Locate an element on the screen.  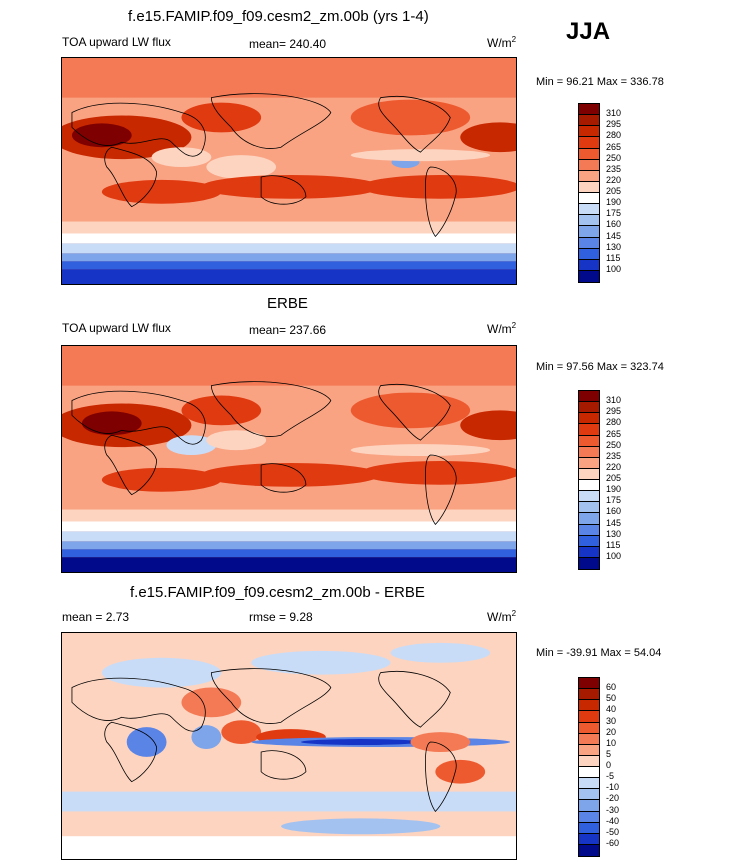
panel1-mean: mean= 240.40 is located at coordinates (288, 44).